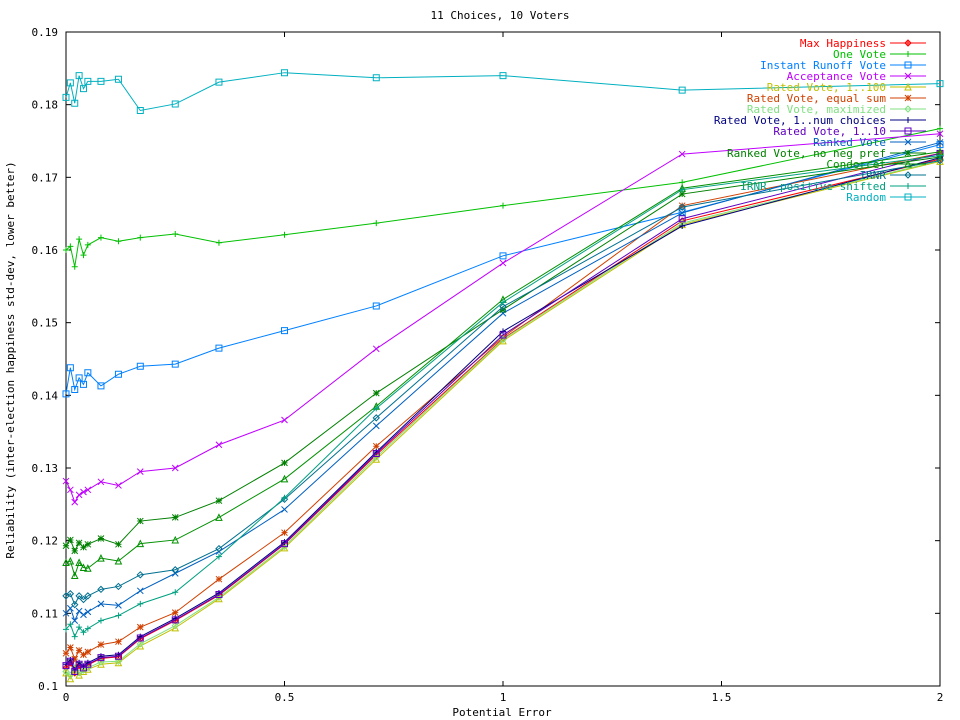  What do you see at coordinates (499, 15) in the screenshot?
I see `chart-title: 11 Choices, 10 Voters` at bounding box center [499, 15].